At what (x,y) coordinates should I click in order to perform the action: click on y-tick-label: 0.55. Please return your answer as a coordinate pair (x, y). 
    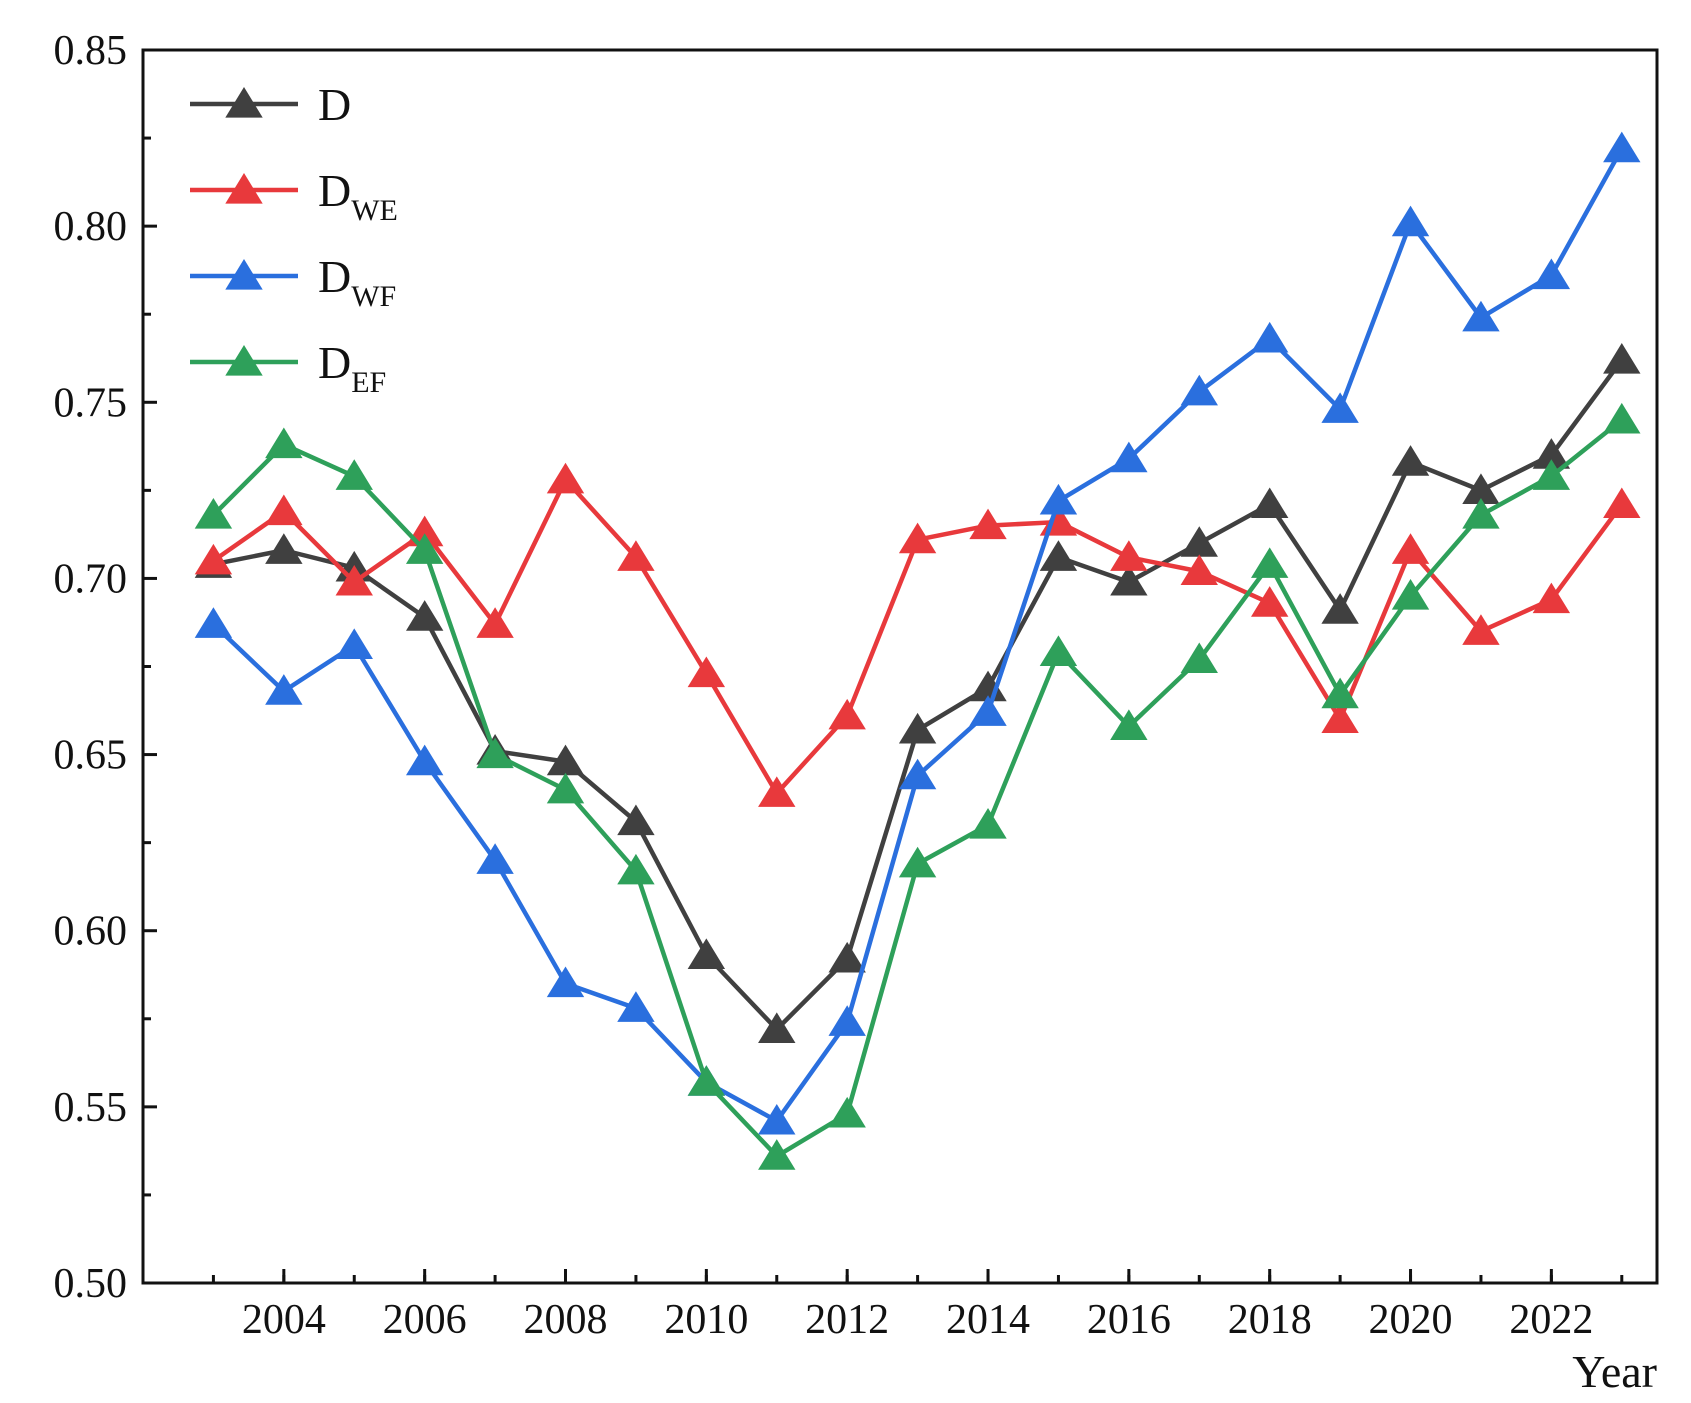
    Looking at the image, I should click on (91, 1108).